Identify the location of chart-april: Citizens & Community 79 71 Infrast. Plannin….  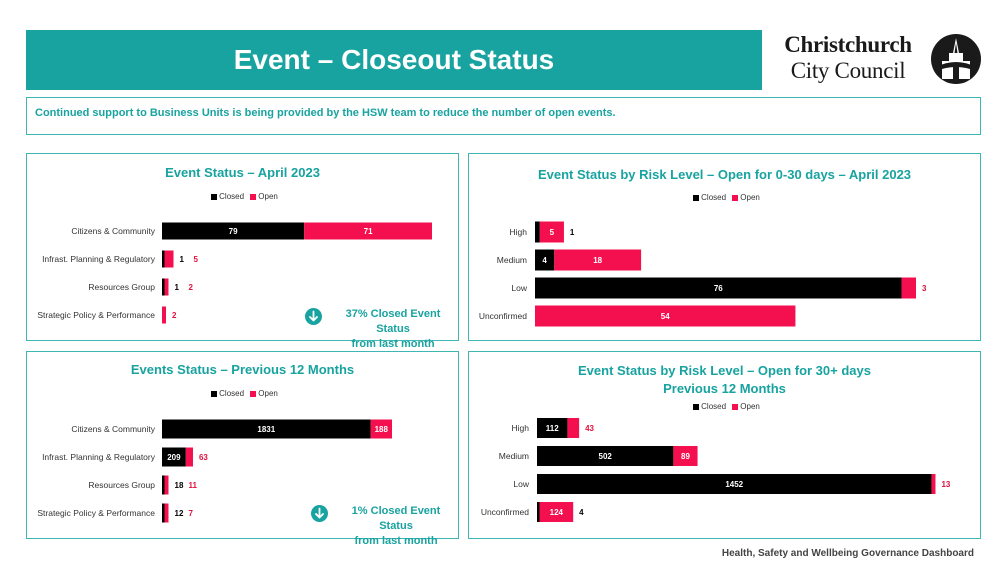
(234, 273).